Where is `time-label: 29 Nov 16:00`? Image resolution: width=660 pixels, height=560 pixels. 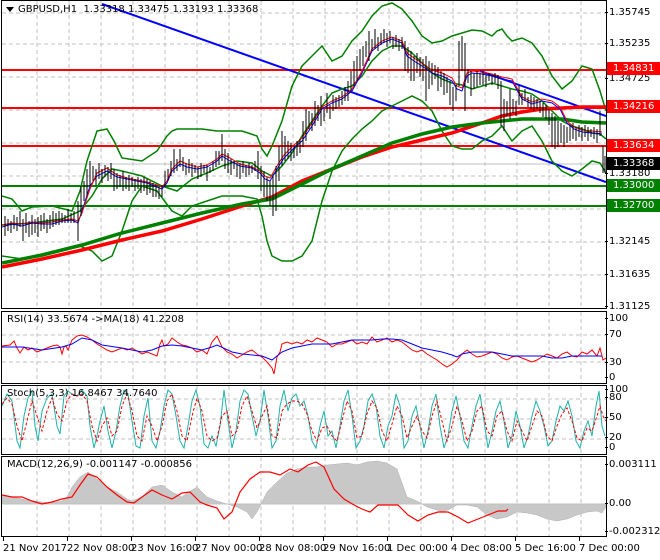
time-label: 29 Nov 16:00 is located at coordinates (357, 548).